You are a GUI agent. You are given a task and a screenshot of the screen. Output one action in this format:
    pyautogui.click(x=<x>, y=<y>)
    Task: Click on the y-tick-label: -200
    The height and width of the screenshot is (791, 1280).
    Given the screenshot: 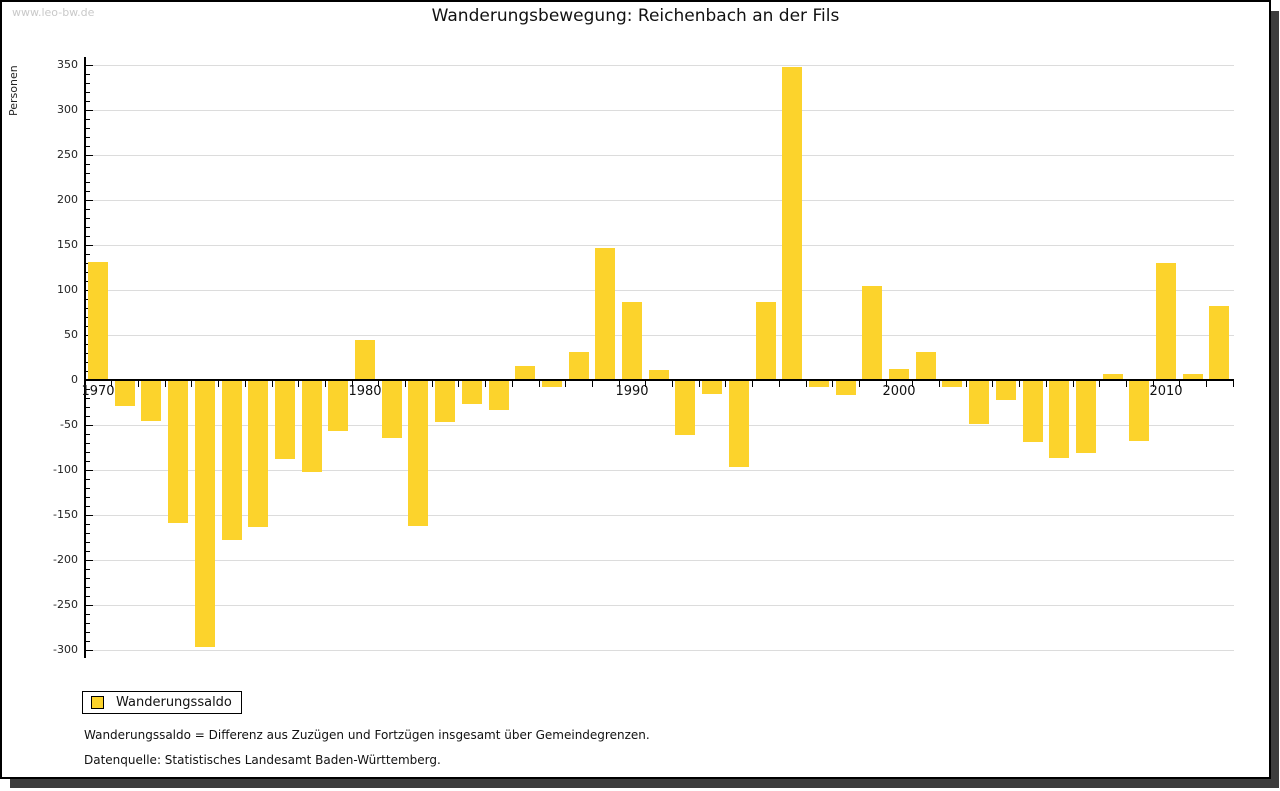 What is the action you would take?
    pyautogui.click(x=65, y=559)
    